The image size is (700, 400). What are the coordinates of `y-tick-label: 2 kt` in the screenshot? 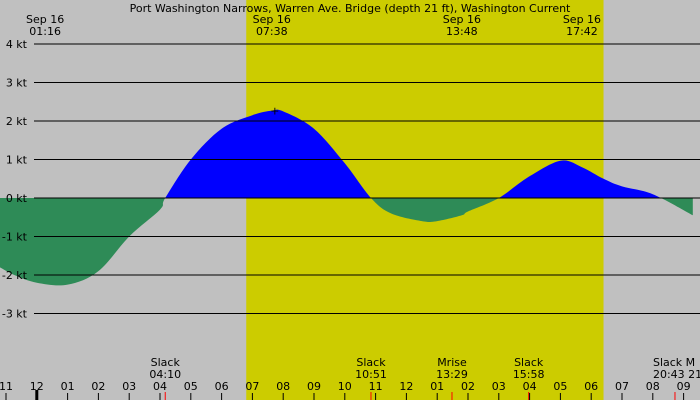 It's located at (17, 121).